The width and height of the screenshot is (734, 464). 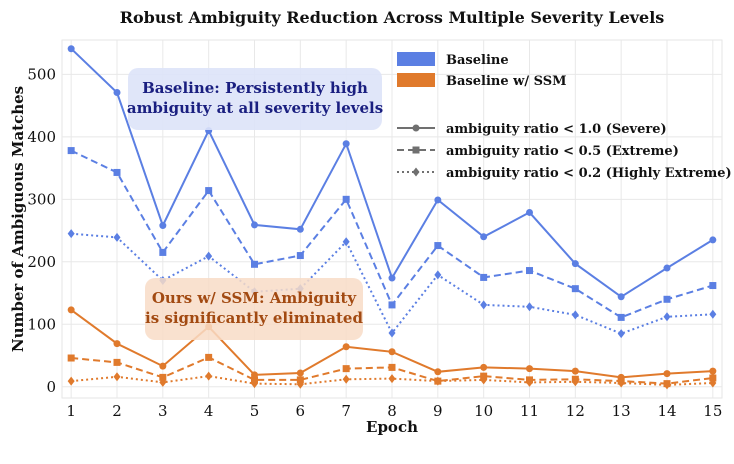 I want to click on y-axis-ticks: 0 100 200 300 400 500, so click(x=41, y=230).